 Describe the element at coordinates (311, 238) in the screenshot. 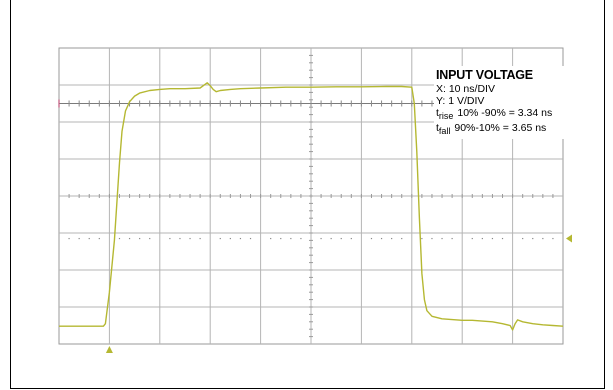

I see `dotted-reference` at that location.